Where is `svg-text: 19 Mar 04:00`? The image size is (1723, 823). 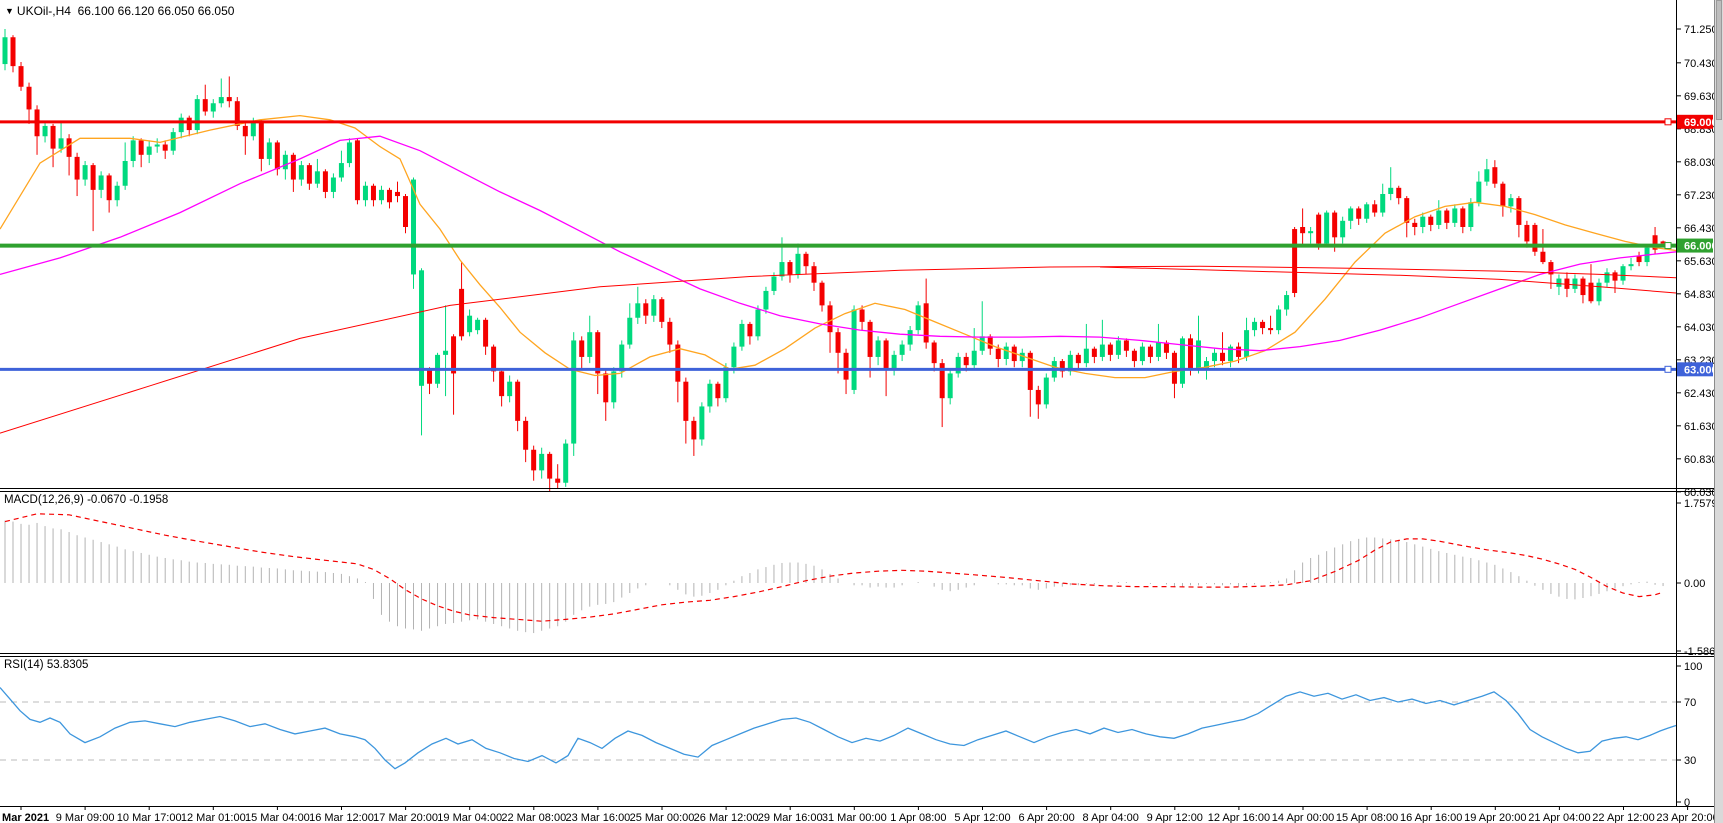 svg-text: 19 Mar 04:00 is located at coordinates (469, 817).